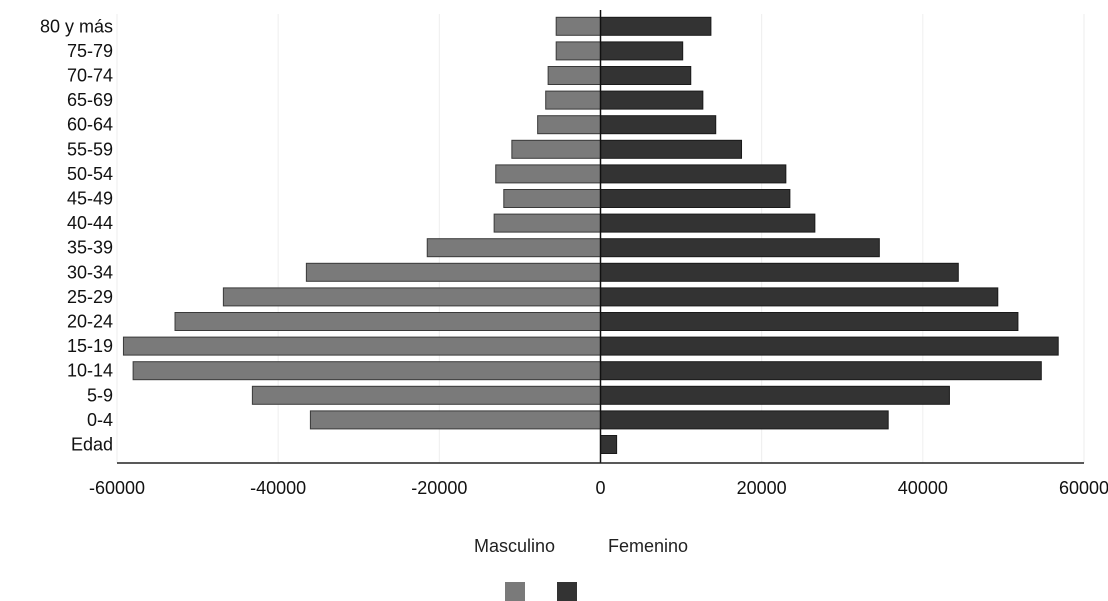  What do you see at coordinates (439, 488) in the screenshot?
I see `x-tick-label: -20000` at bounding box center [439, 488].